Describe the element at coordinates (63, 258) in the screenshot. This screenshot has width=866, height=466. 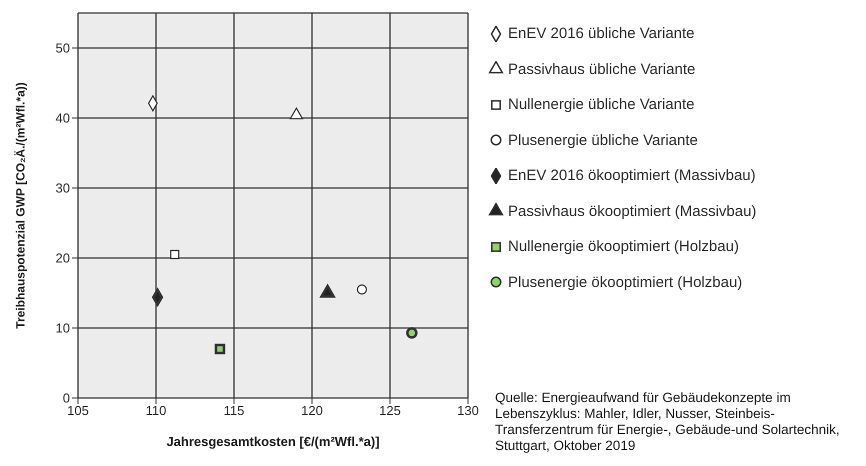
I see `y-tick-label: 20` at that location.